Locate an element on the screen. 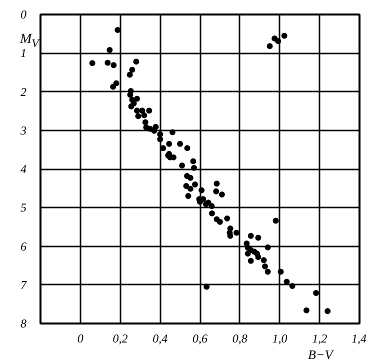 The image size is (366, 364). x-tick-label: 1,4 is located at coordinates (359, 339).